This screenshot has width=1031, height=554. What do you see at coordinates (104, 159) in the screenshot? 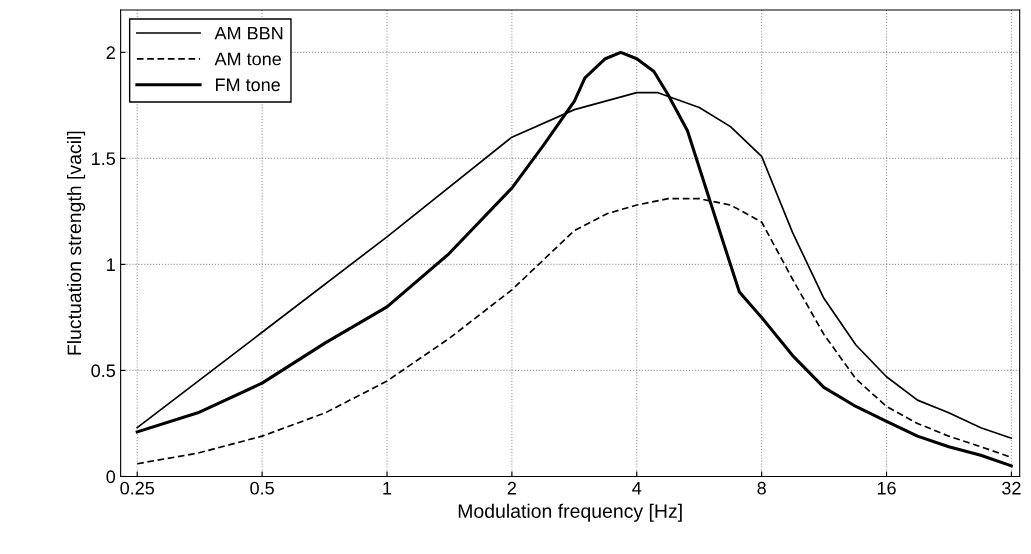
I see `y-tick-label: 1.5` at bounding box center [104, 159].